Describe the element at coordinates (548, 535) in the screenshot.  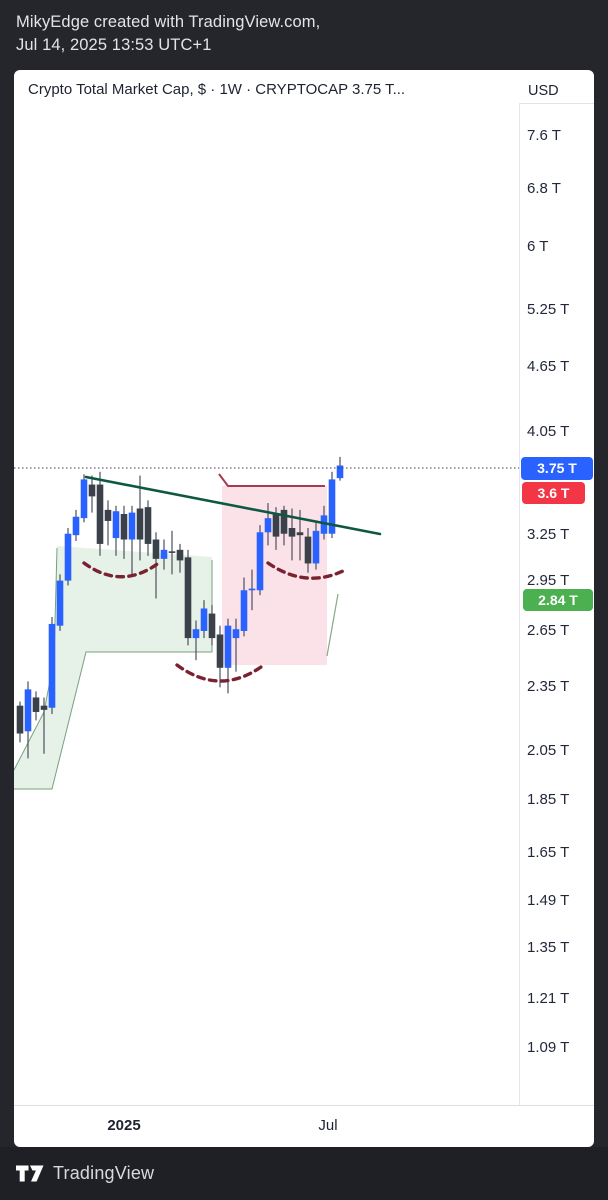
I see `price-tick: 3.25 T` at that location.